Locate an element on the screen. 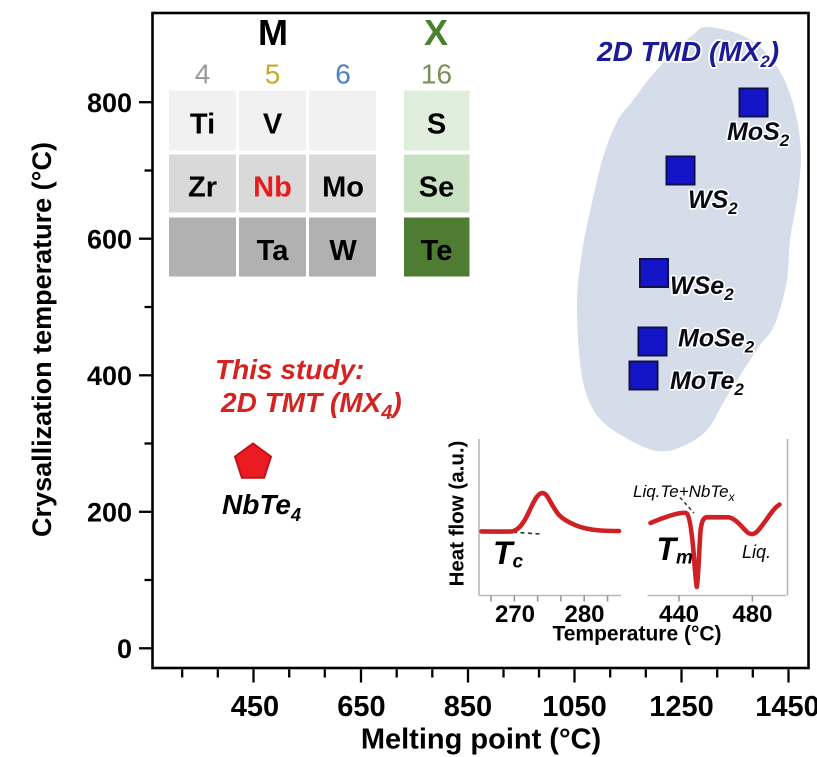 Image resolution: width=817 pixels, height=757 pixels. svg-text: V is located at coordinates (273, 125).